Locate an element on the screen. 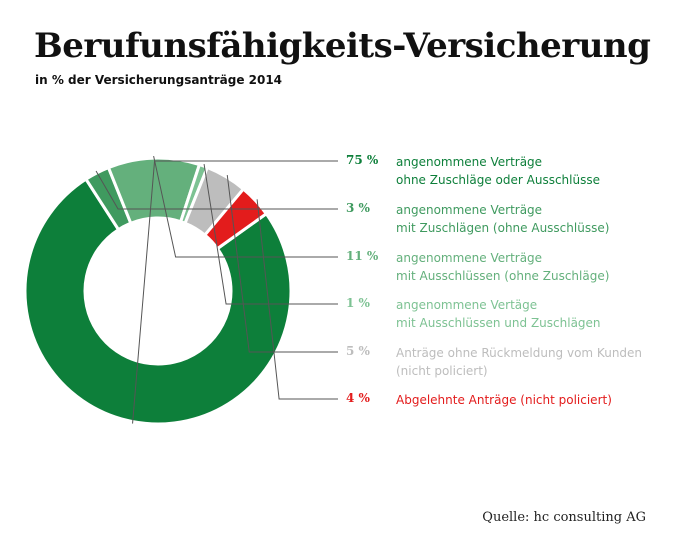 The height and width of the screenshot is (544, 680). chart-title: Berufunsfähigkeits-Versicherung is located at coordinates (342, 46).